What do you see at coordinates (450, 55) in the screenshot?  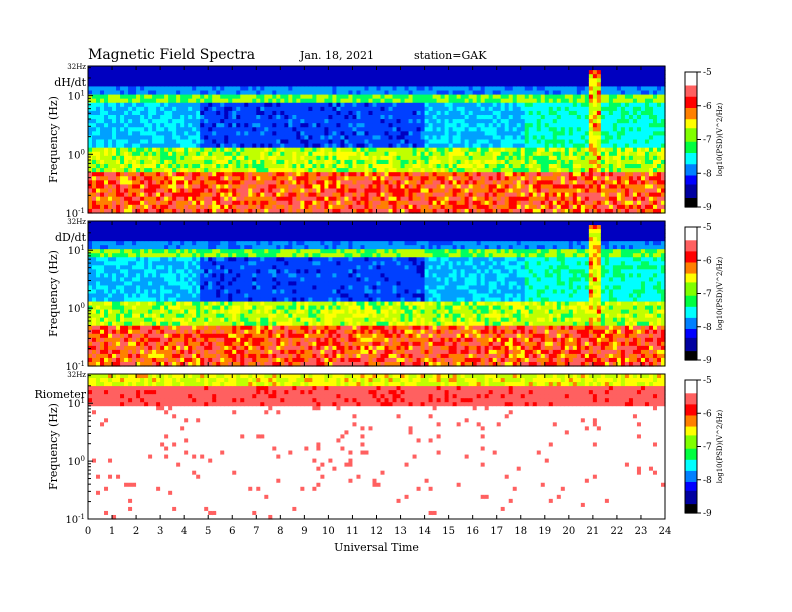 I see `station-label: station=GAK` at bounding box center [450, 55].